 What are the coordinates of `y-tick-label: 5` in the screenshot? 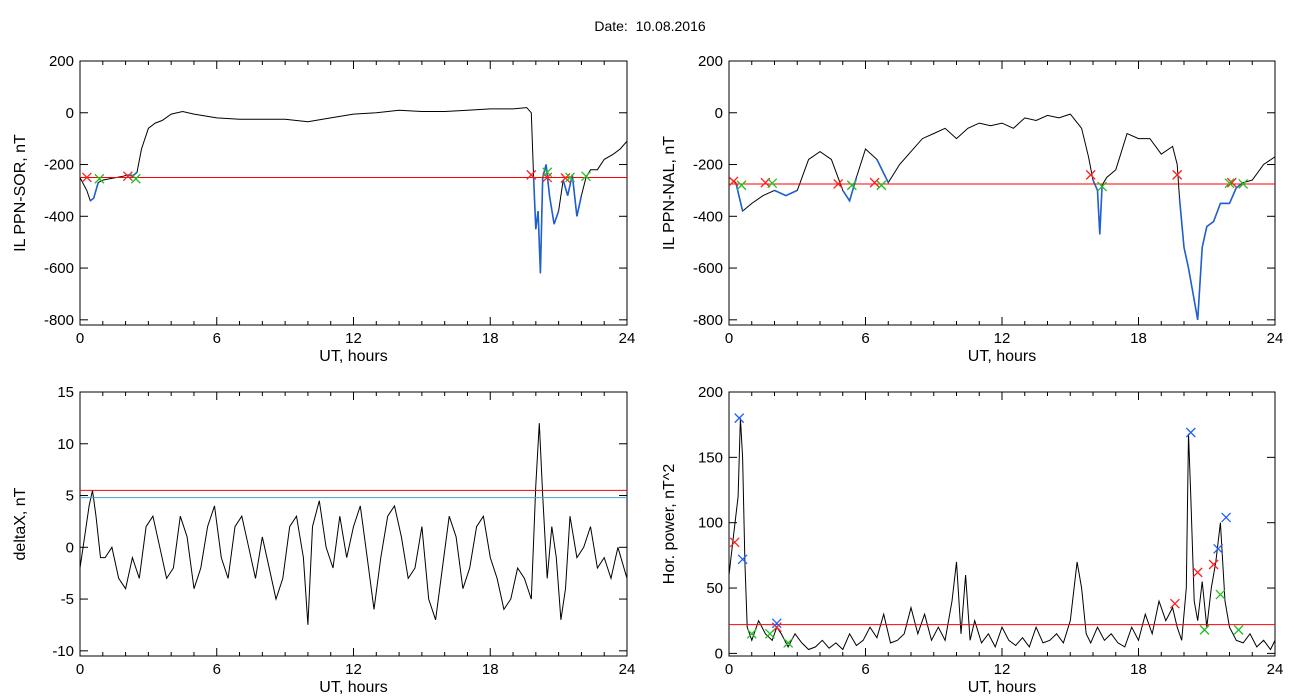 It's located at (70, 496).